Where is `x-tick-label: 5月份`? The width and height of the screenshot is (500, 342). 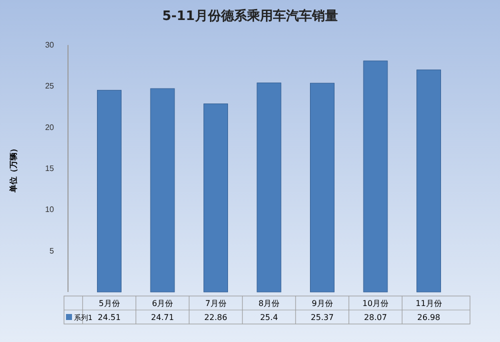
x-tick-label: 5月份 is located at coordinates (109, 303).